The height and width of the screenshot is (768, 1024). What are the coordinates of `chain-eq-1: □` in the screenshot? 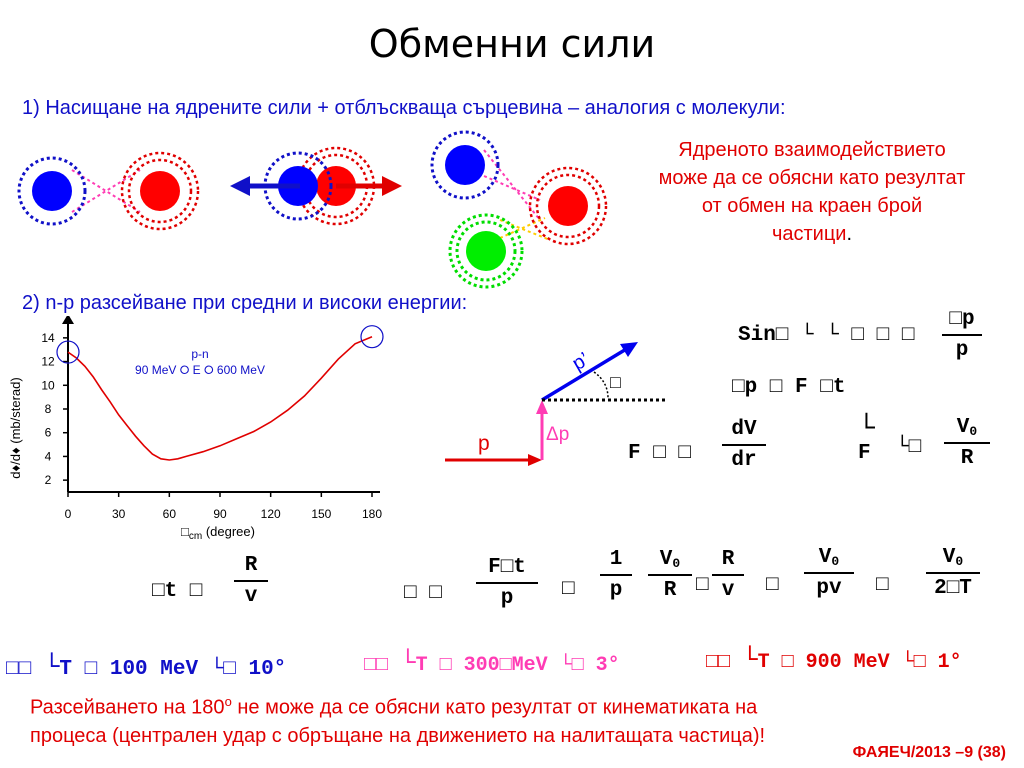 It's located at (568, 589).